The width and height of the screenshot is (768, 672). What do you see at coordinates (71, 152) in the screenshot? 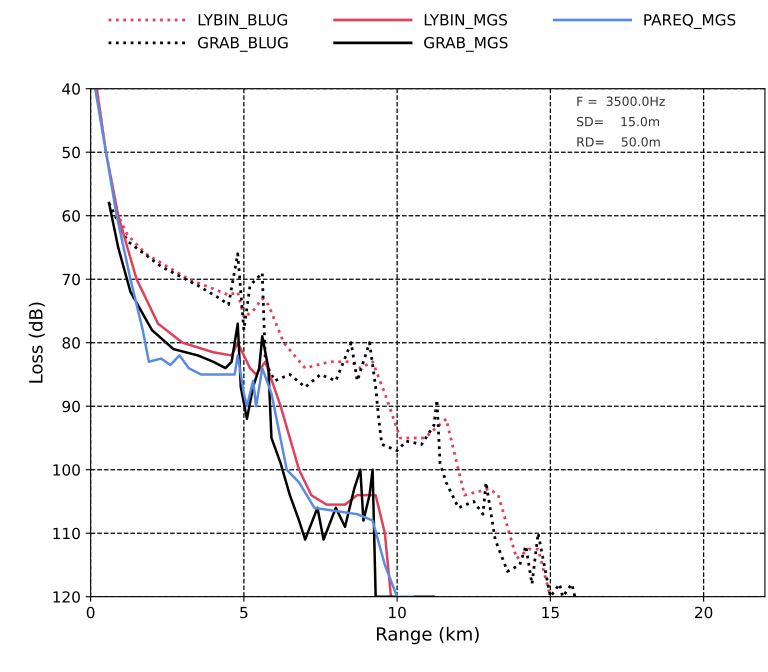
I see `y-tick-label: 50` at bounding box center [71, 152].